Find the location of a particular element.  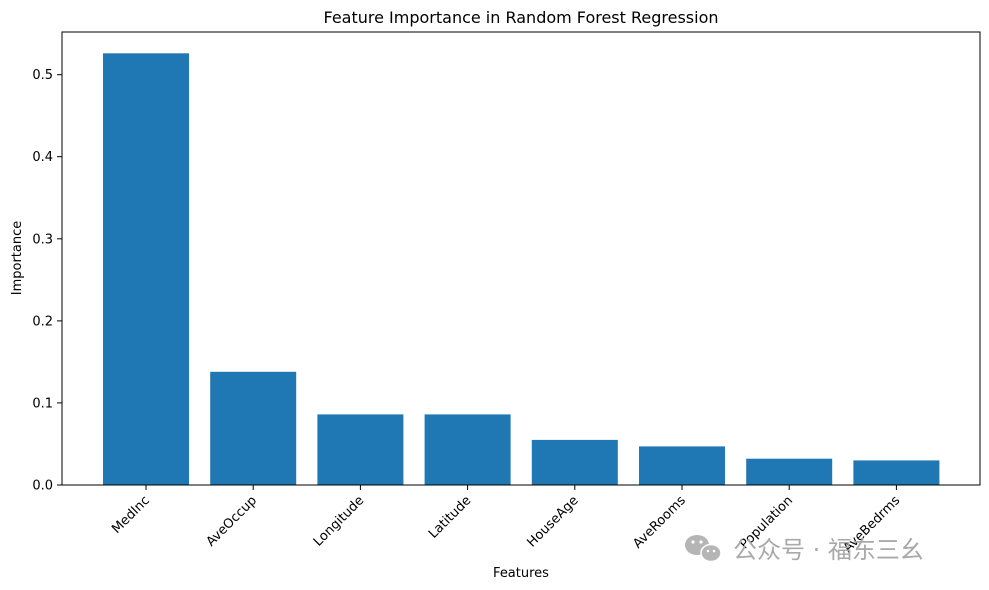

watermark-text: 公众号 · 福东三幺 is located at coordinates (828, 550).